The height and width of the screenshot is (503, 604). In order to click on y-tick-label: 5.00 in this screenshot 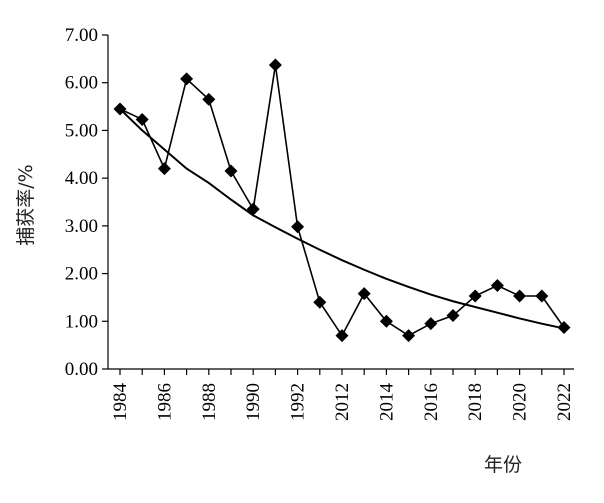, I will do `click(81, 130)`.